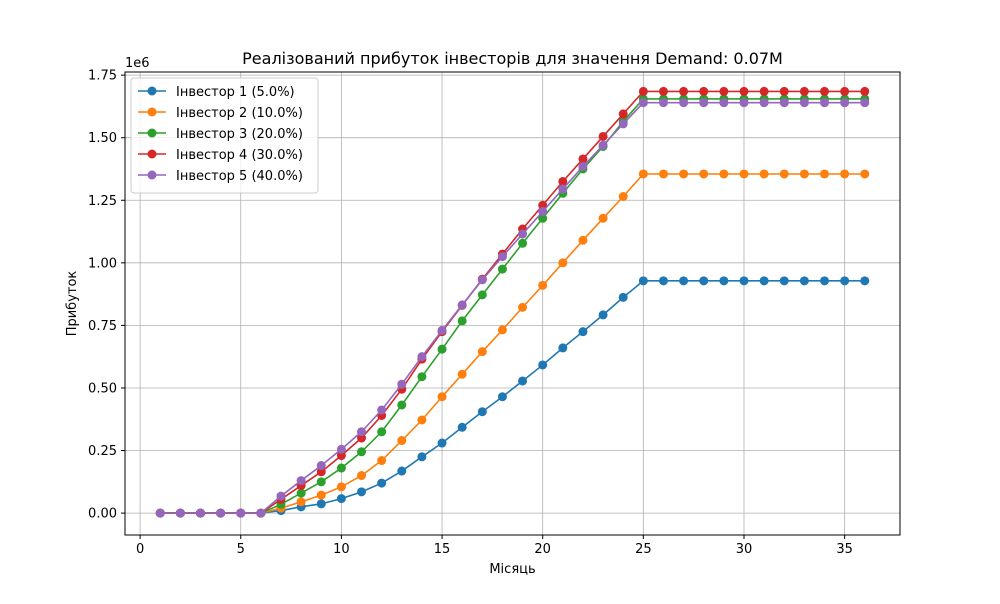 Image resolution: width=1000 pixels, height=604 pixels. Describe the element at coordinates (341, 549) in the screenshot. I see `x-tick-label: 10` at that location.